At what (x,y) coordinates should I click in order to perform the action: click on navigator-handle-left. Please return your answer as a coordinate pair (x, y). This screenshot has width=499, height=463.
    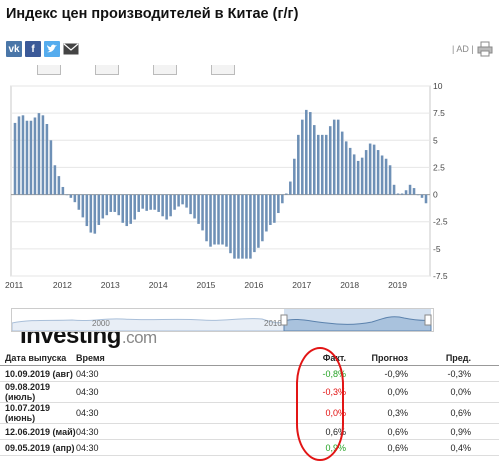
    Looking at the image, I should click on (284, 320).